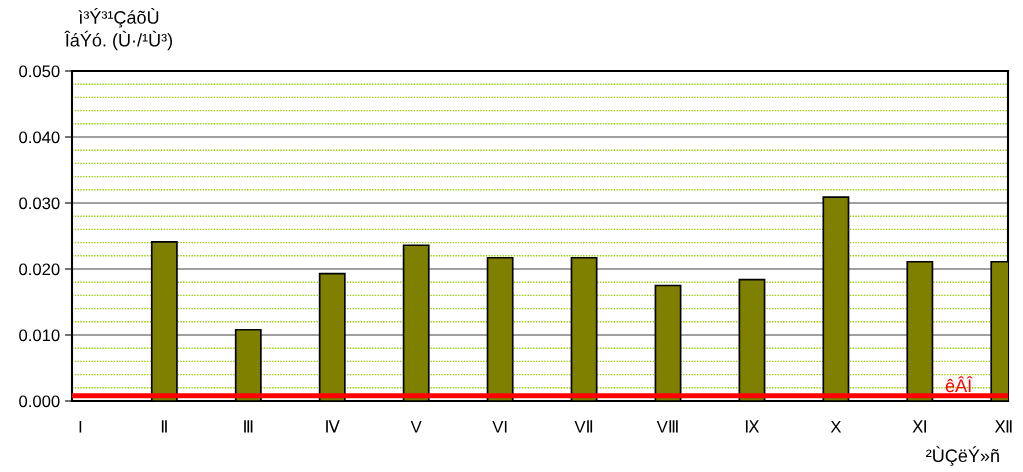  Describe the element at coordinates (752, 426) in the screenshot. I see `x-tick-label: Ⅸ` at that location.